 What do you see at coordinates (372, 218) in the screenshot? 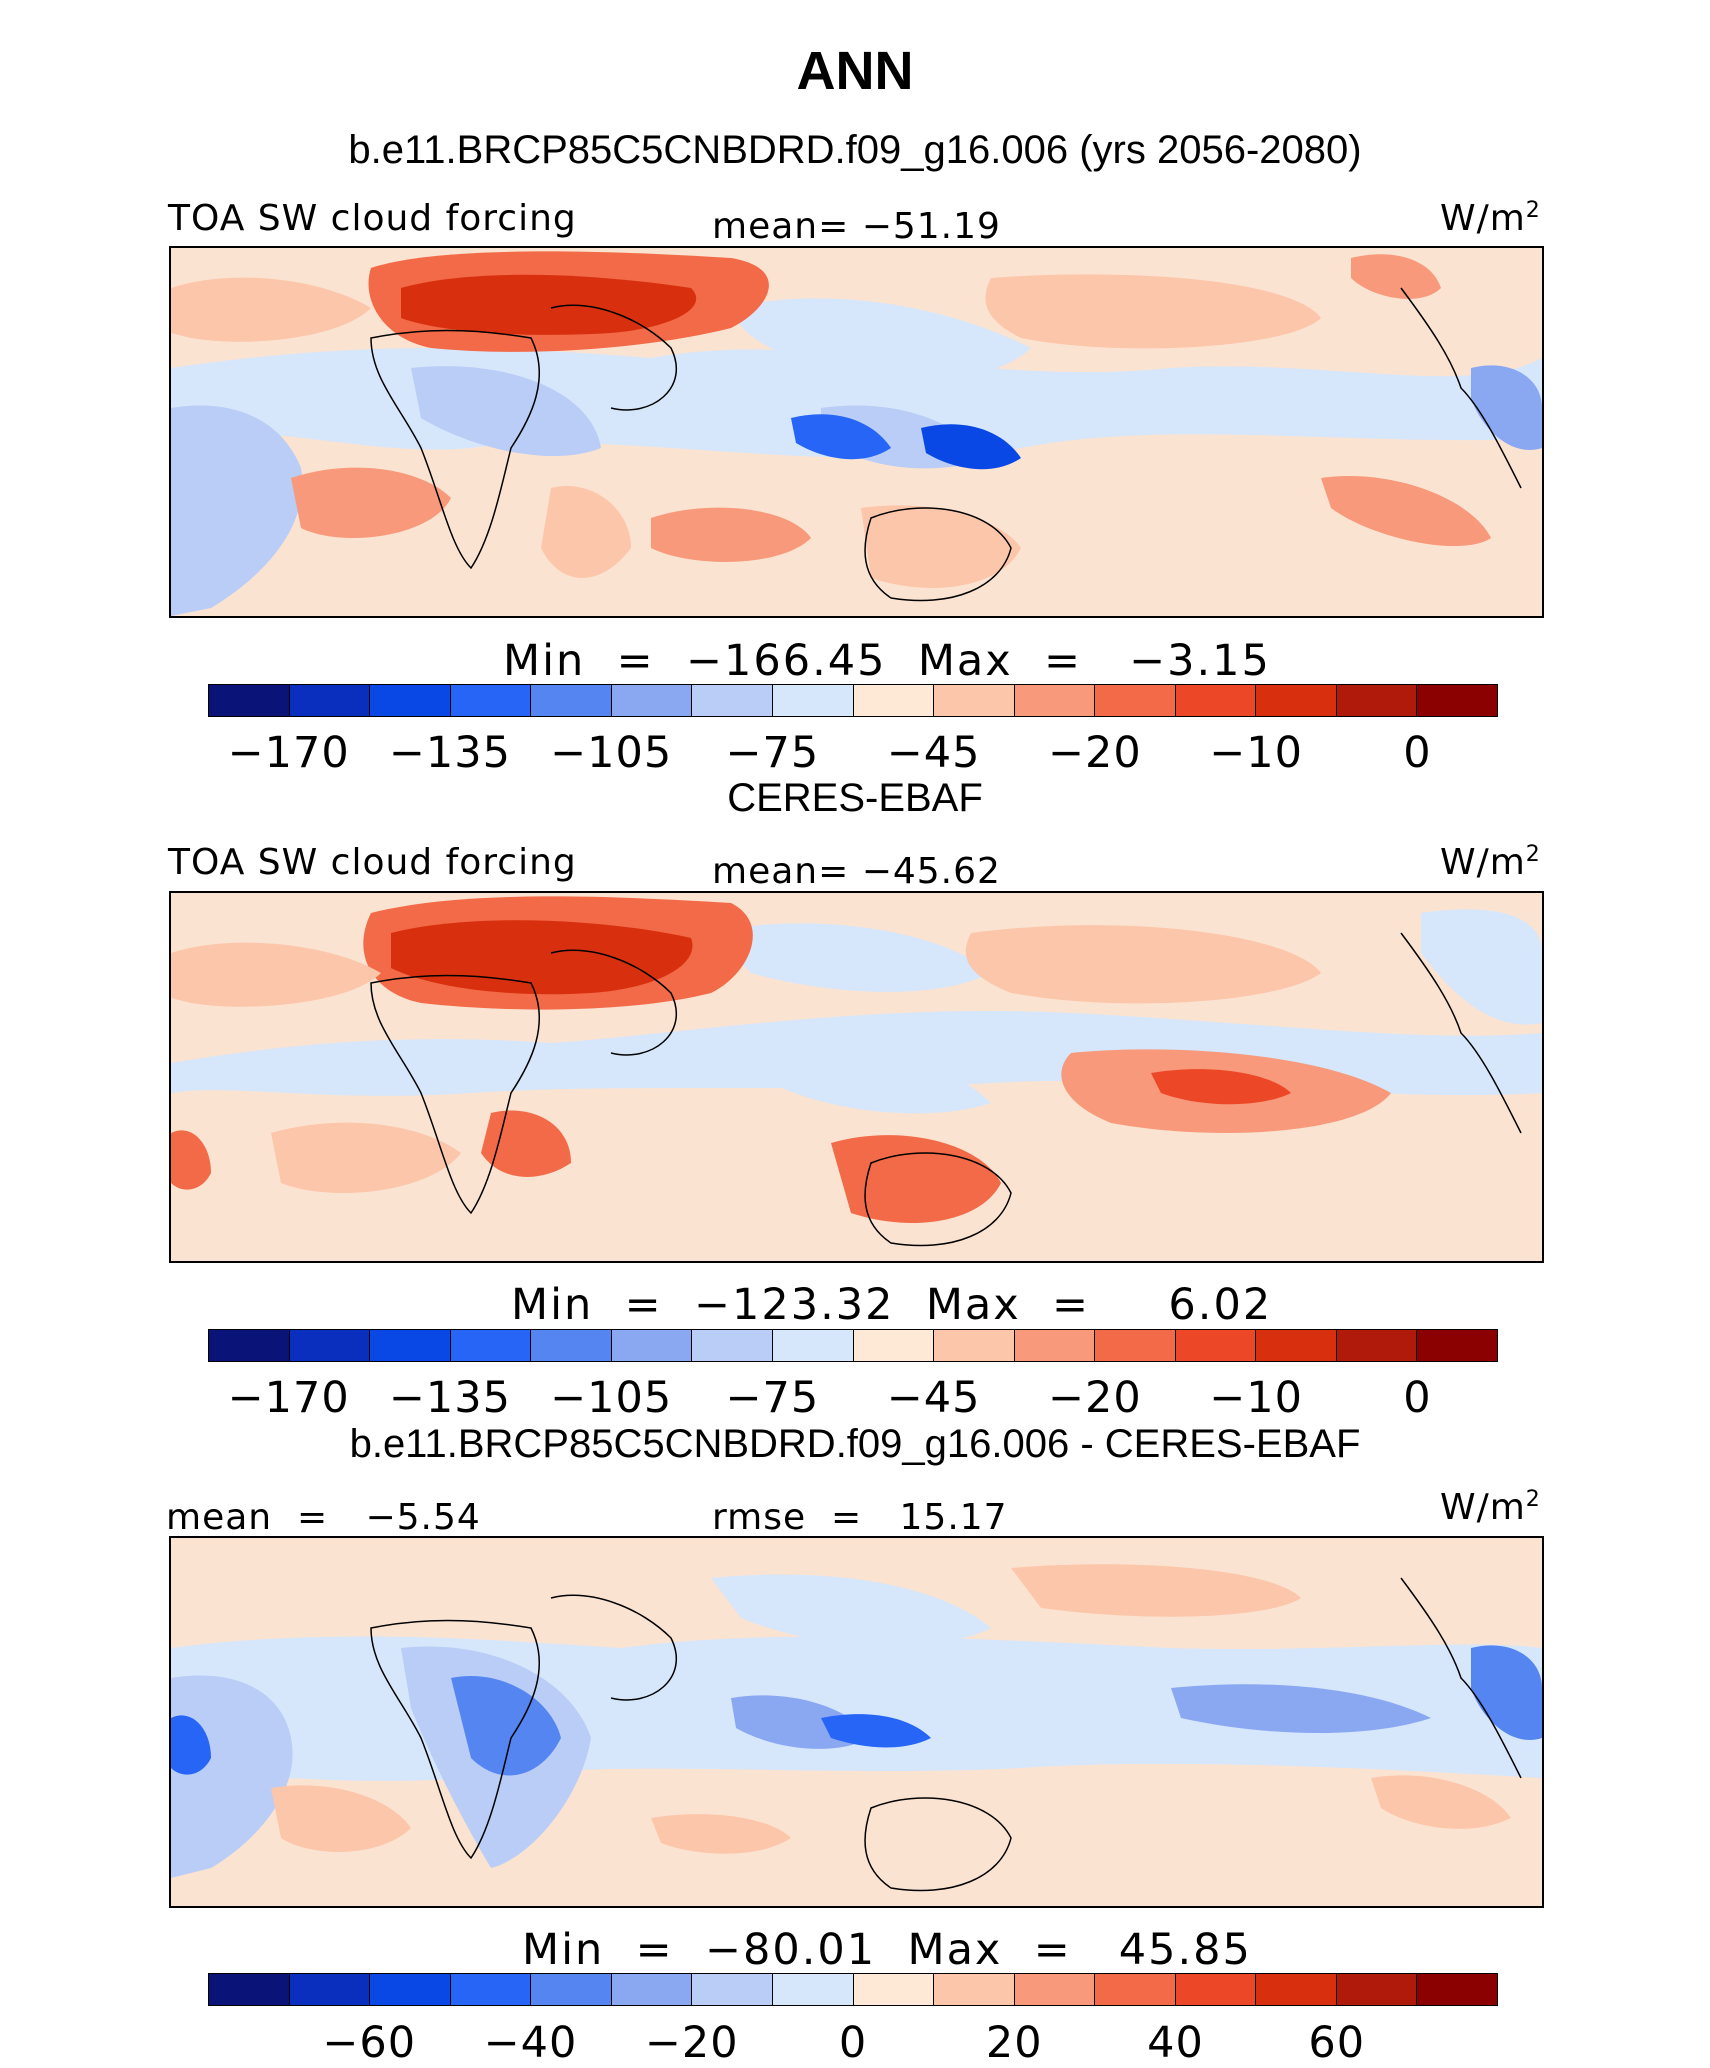
I see `panel1-left-label: TOA SW cloud forcing` at bounding box center [372, 218].